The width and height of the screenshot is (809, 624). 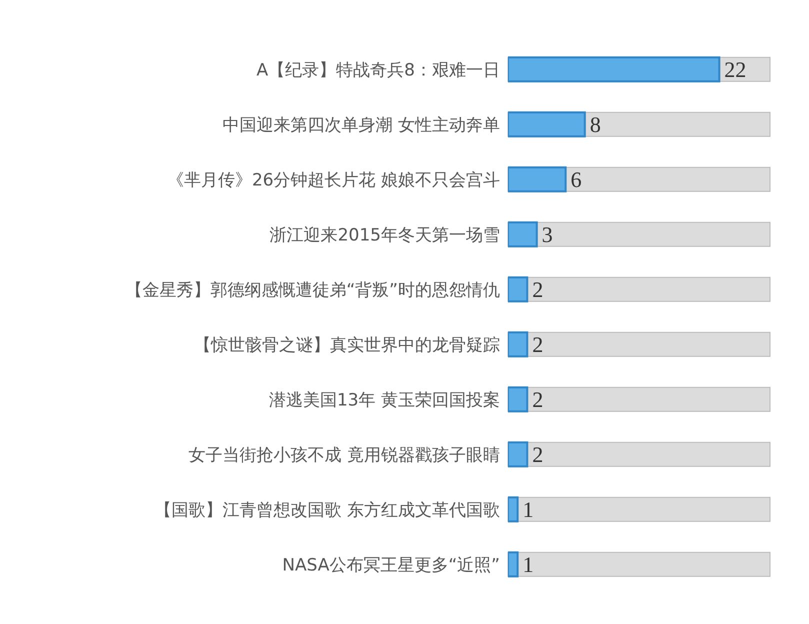 What do you see at coordinates (735, 69) in the screenshot?
I see `data-label: 22` at bounding box center [735, 69].